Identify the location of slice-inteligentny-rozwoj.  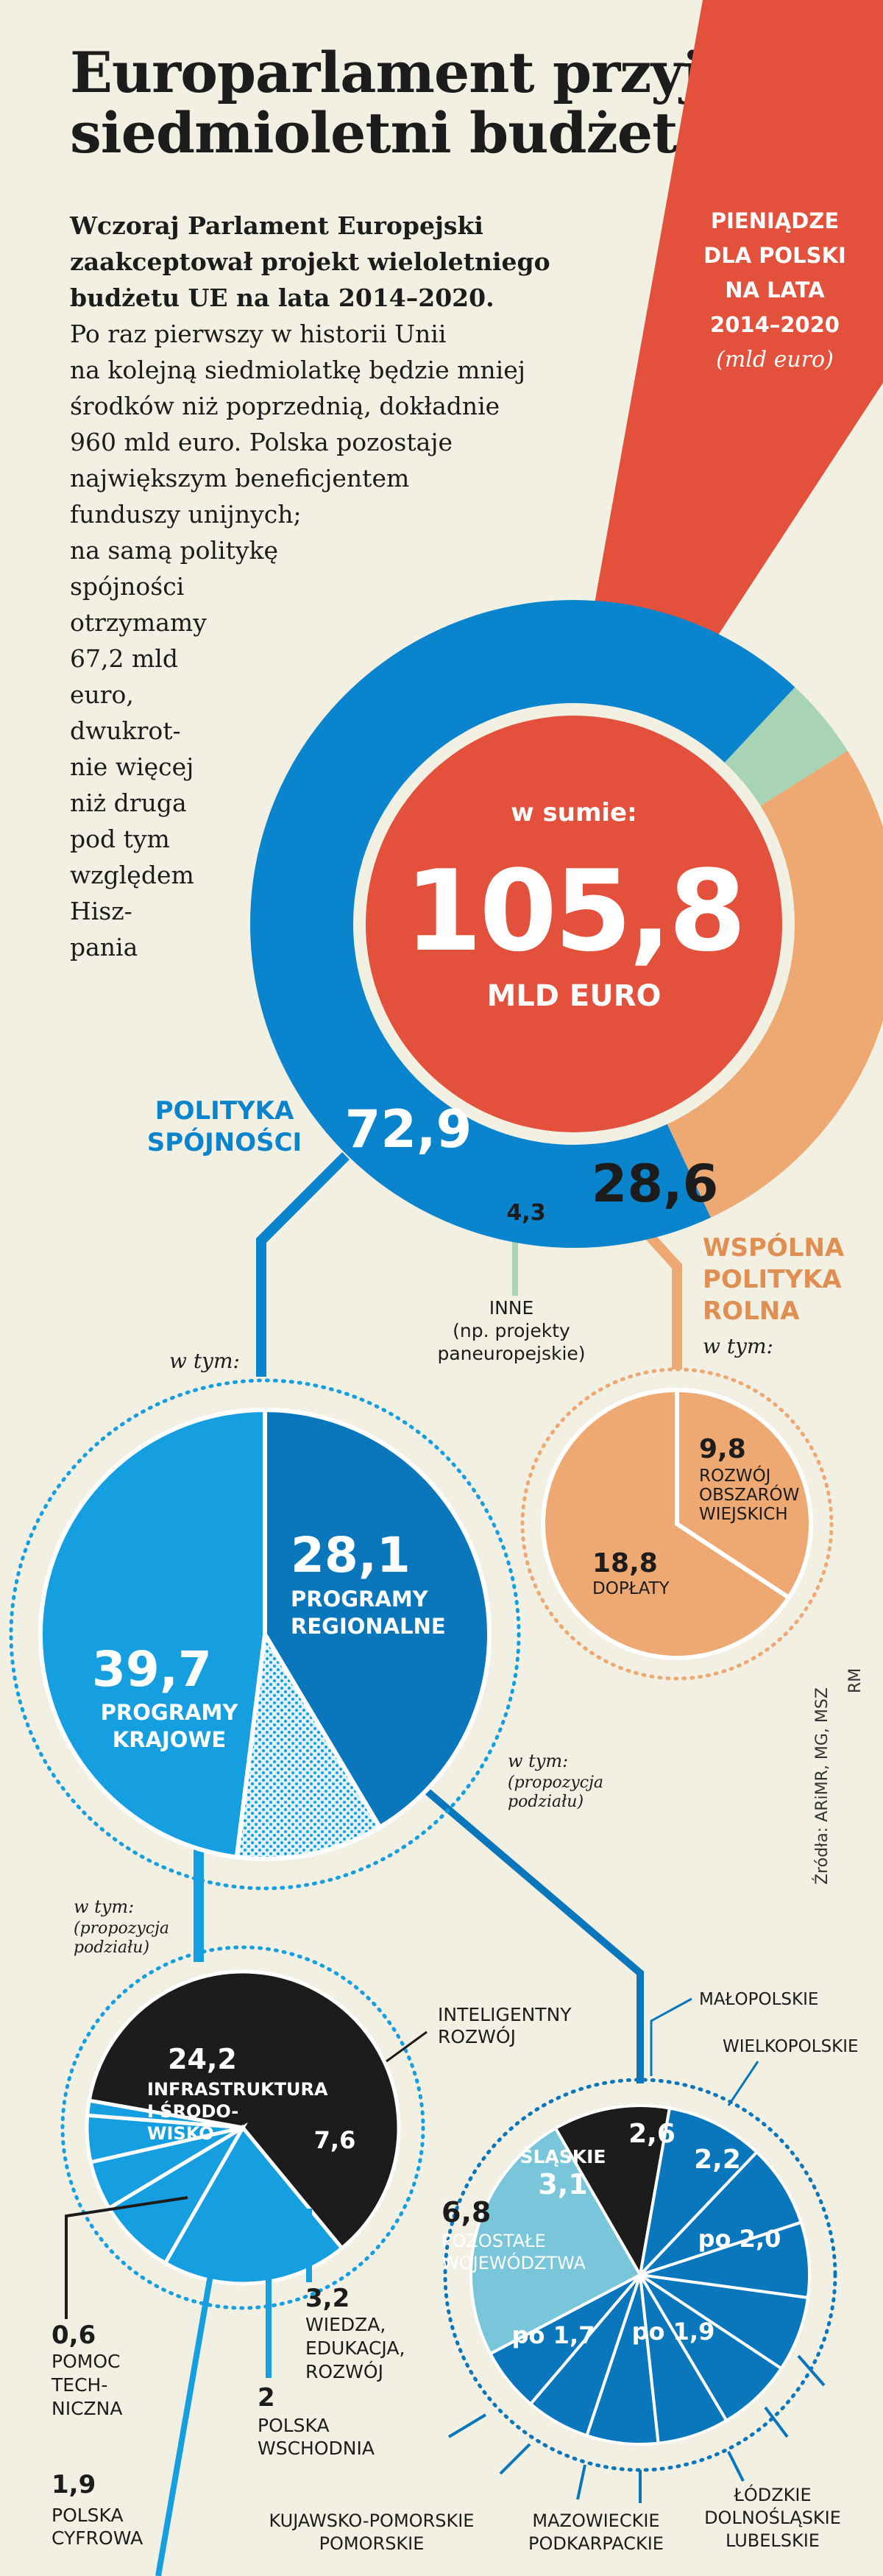
(254, 2205).